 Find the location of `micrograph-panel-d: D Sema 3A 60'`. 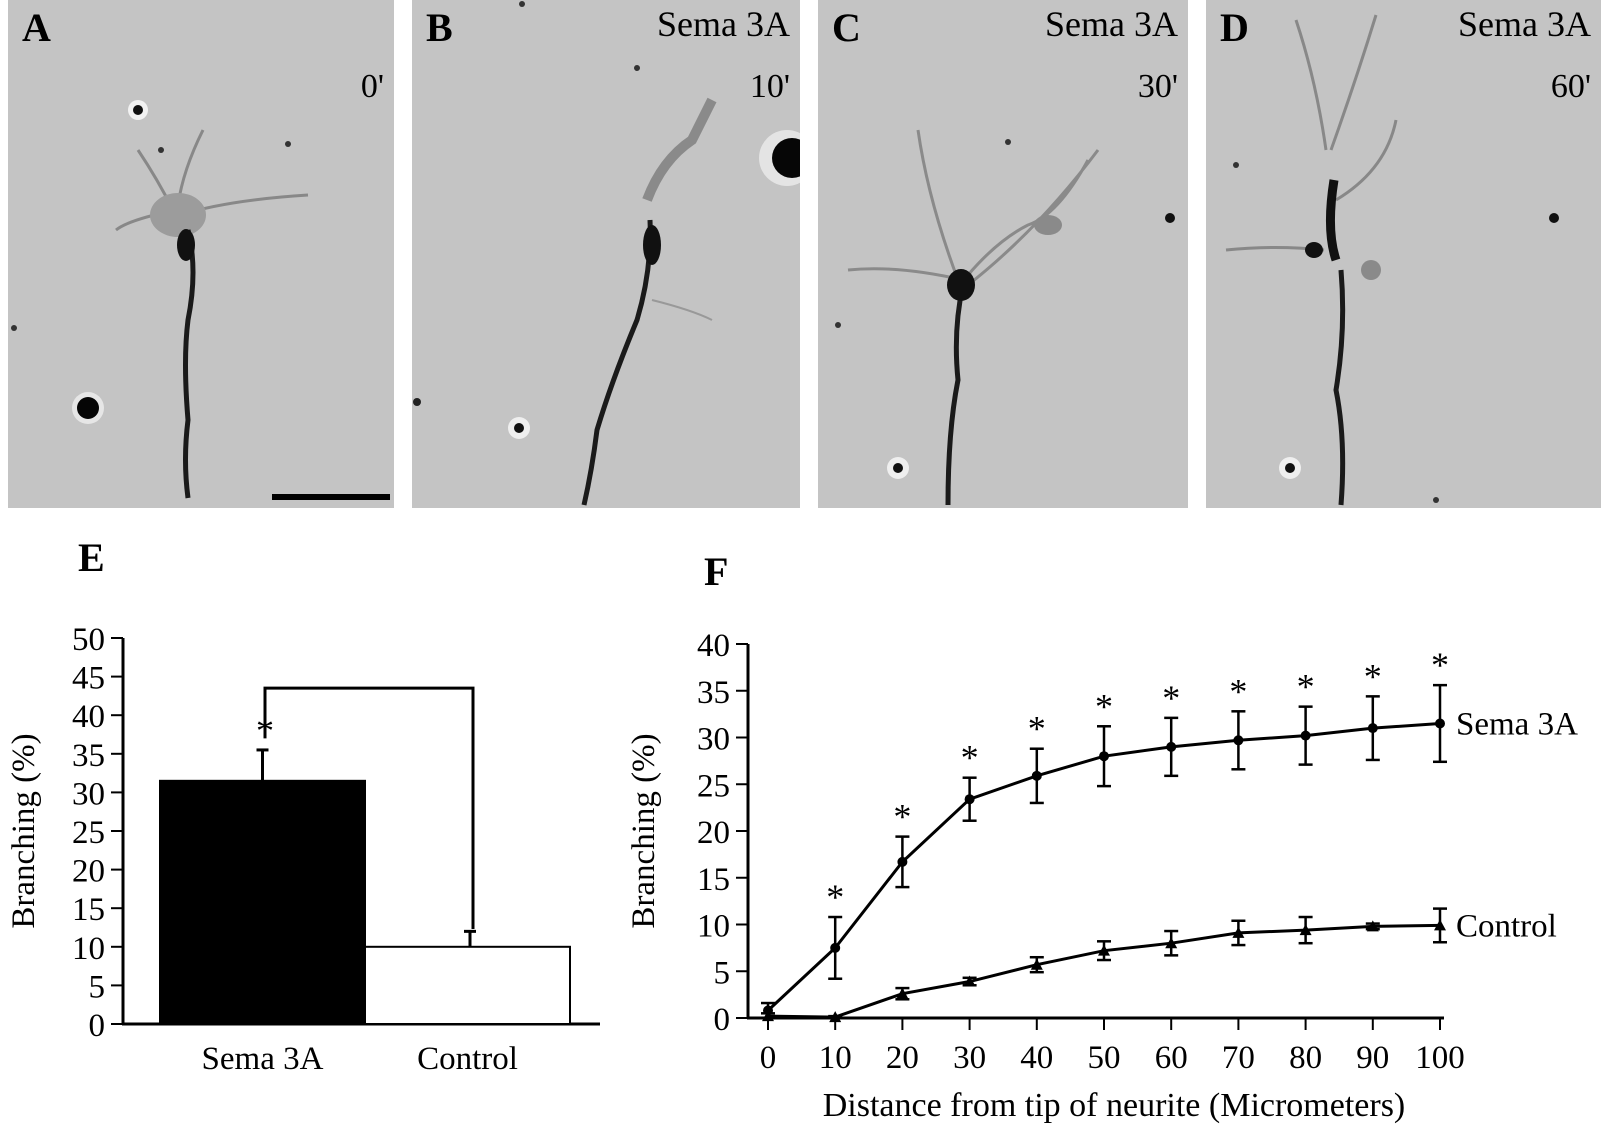

micrograph-panel-d: D Sema 3A 60' is located at coordinates (1403, 254).